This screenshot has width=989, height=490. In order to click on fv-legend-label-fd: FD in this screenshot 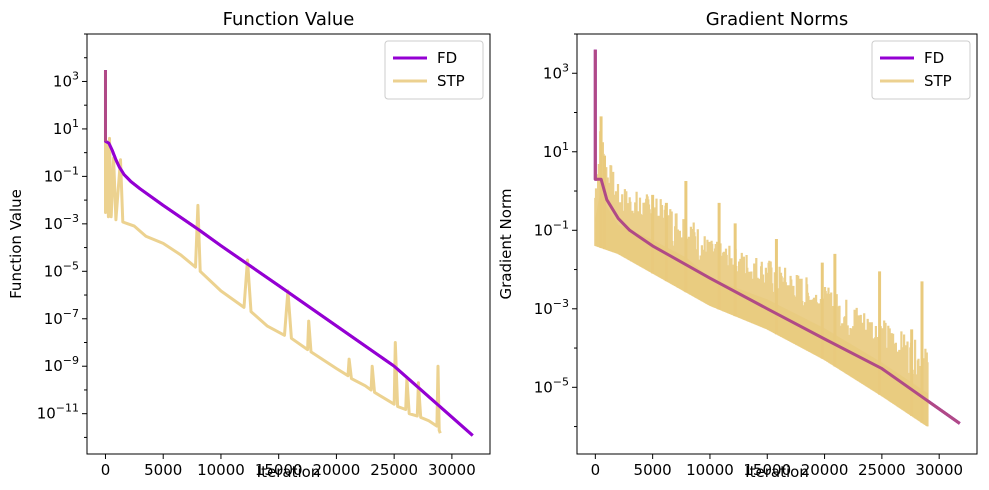, I will do `click(447, 58)`.